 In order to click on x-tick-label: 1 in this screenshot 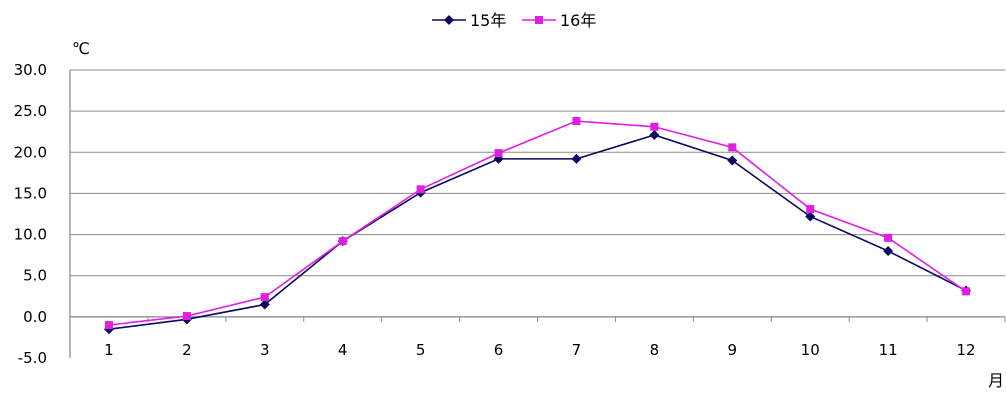, I will do `click(109, 350)`.